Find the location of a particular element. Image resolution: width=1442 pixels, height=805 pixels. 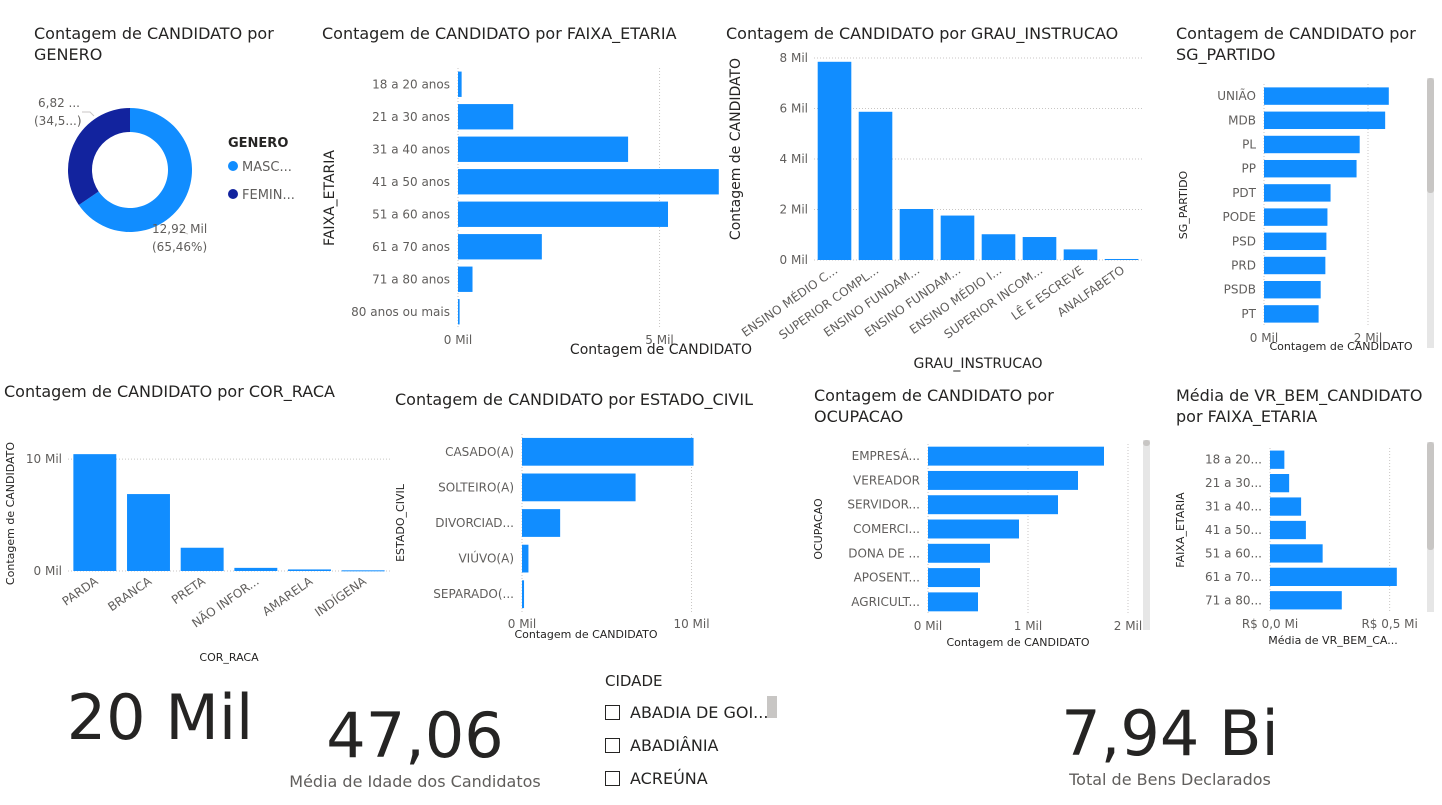

y-category-label: PODE is located at coordinates (1239, 217).